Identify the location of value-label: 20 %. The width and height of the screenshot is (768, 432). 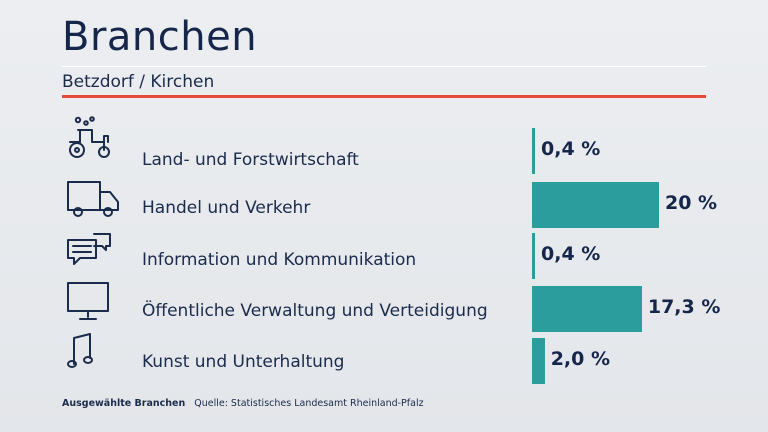
(691, 203).